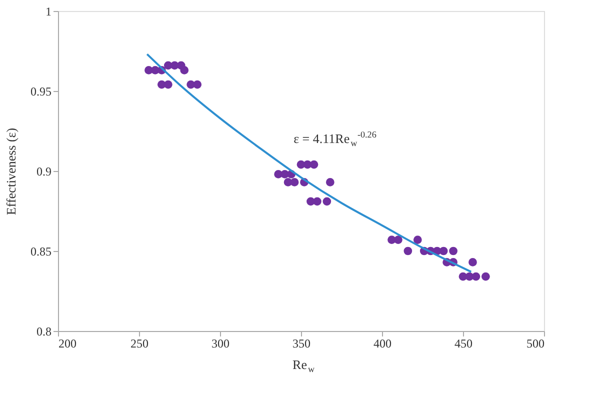  What do you see at coordinates (41, 91) in the screenshot?
I see `y-tick-label: 0.95` at bounding box center [41, 91].